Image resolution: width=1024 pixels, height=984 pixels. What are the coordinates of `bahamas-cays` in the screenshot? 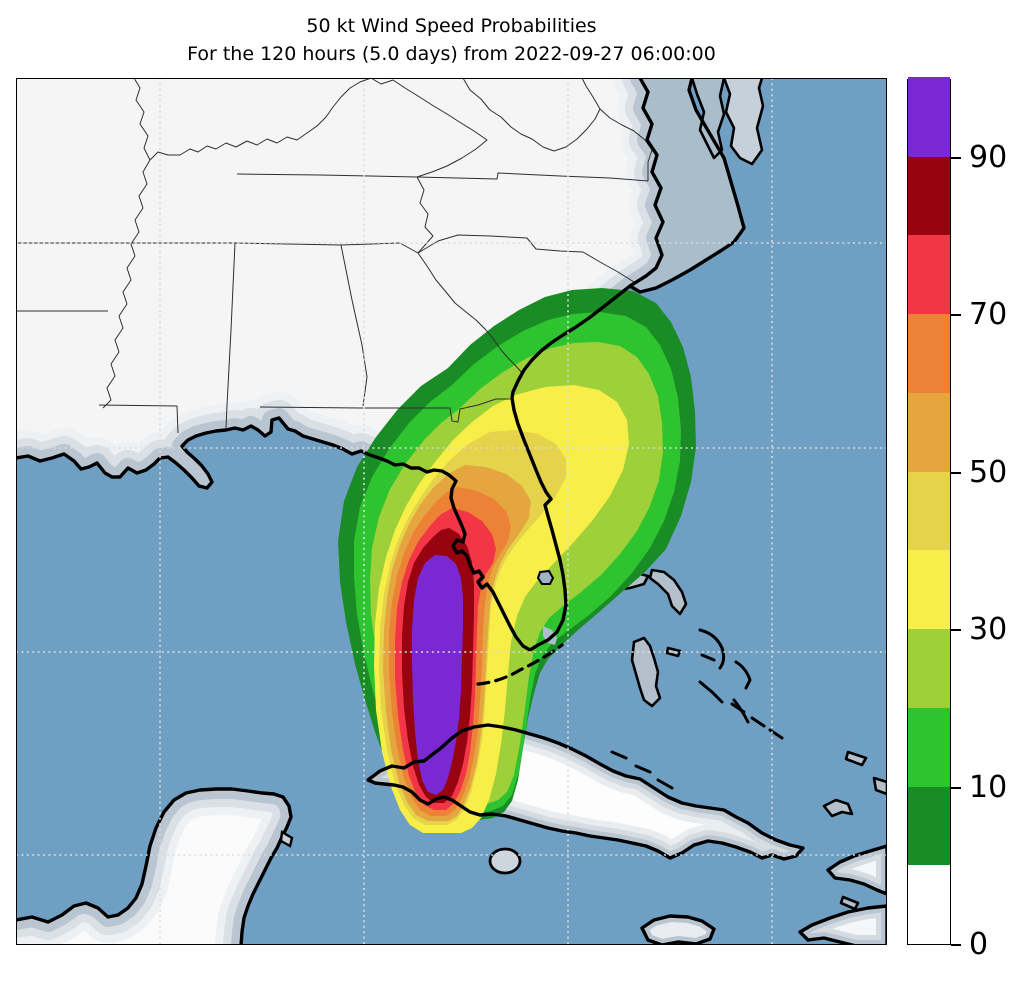 It's located at (697, 709).